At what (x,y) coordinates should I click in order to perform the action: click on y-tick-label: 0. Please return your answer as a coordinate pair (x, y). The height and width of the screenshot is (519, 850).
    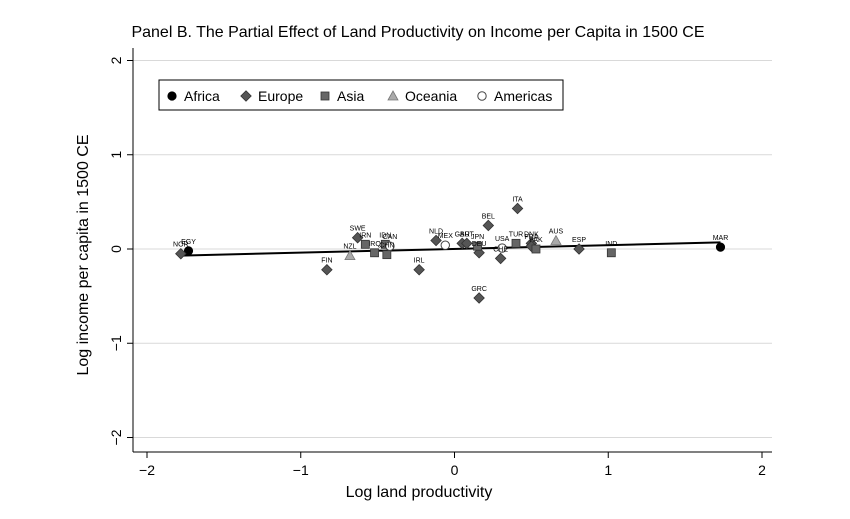
    Looking at the image, I should click on (116, 249).